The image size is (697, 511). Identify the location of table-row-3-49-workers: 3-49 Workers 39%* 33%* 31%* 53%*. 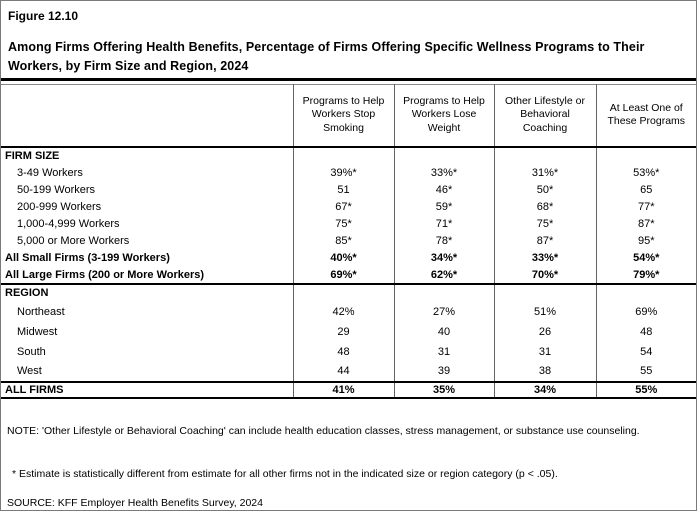
(348, 173).